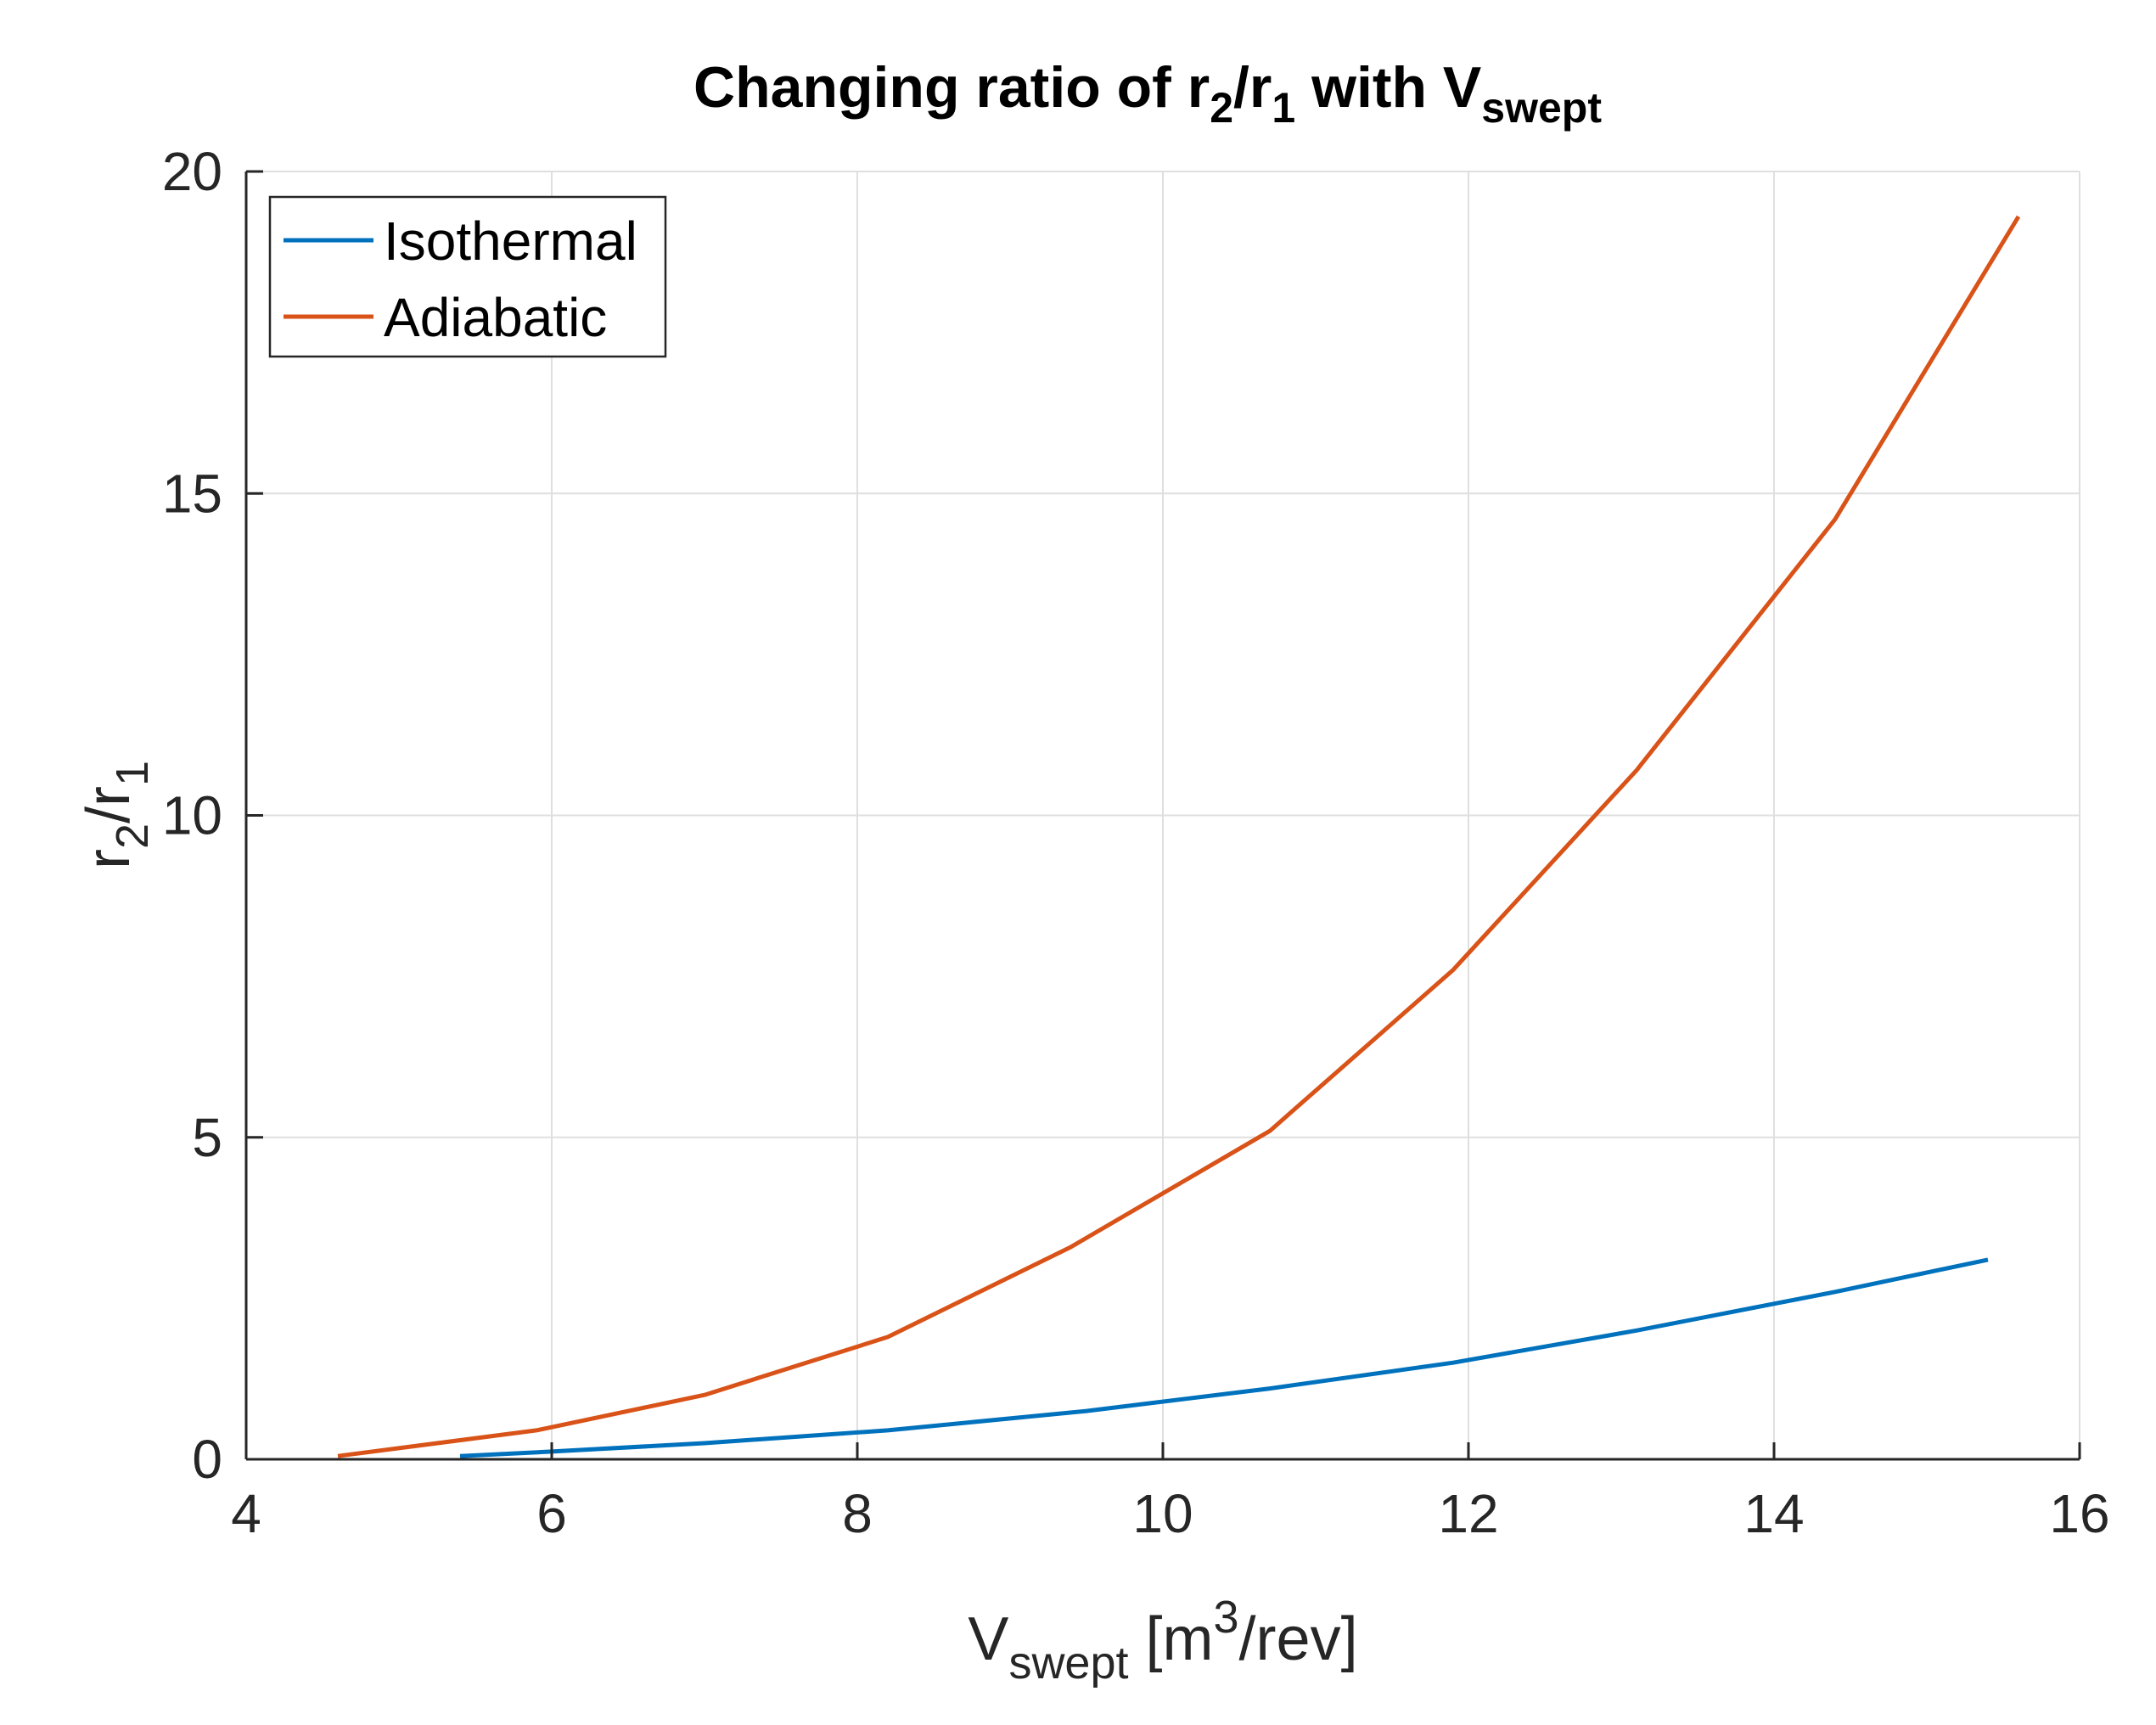  Describe the element at coordinates (2079, 1513) in the screenshot. I see `x-tick-label-6: 16` at that location.